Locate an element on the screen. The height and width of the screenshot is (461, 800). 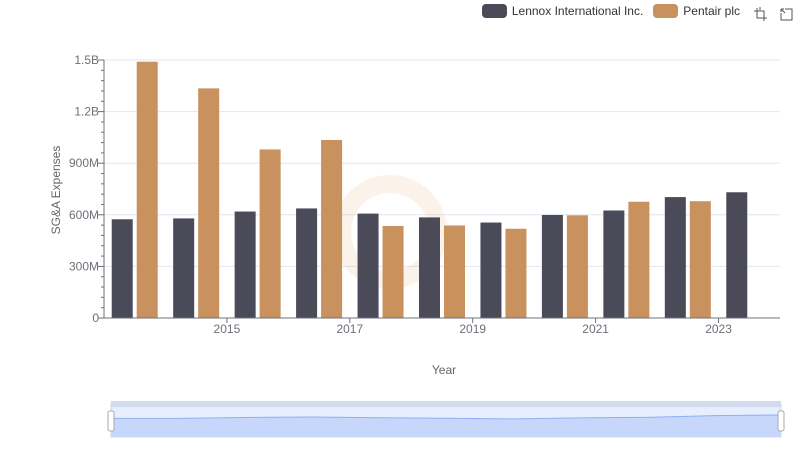
legend-item-pentair: Pentair plc is located at coordinates (696, 11).